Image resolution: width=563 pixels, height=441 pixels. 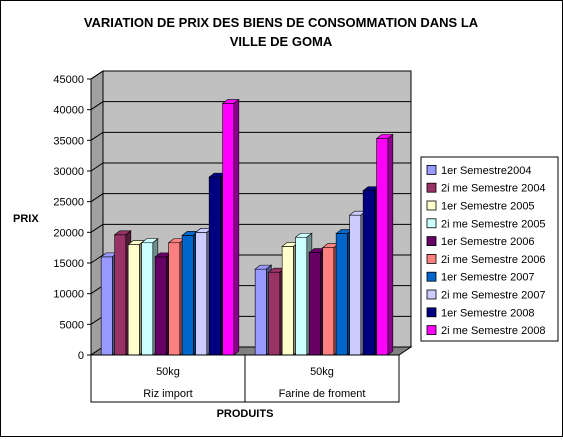 What do you see at coordinates (488, 278) in the screenshot?
I see `legend-entry: 1er Semestre 2007` at bounding box center [488, 278].